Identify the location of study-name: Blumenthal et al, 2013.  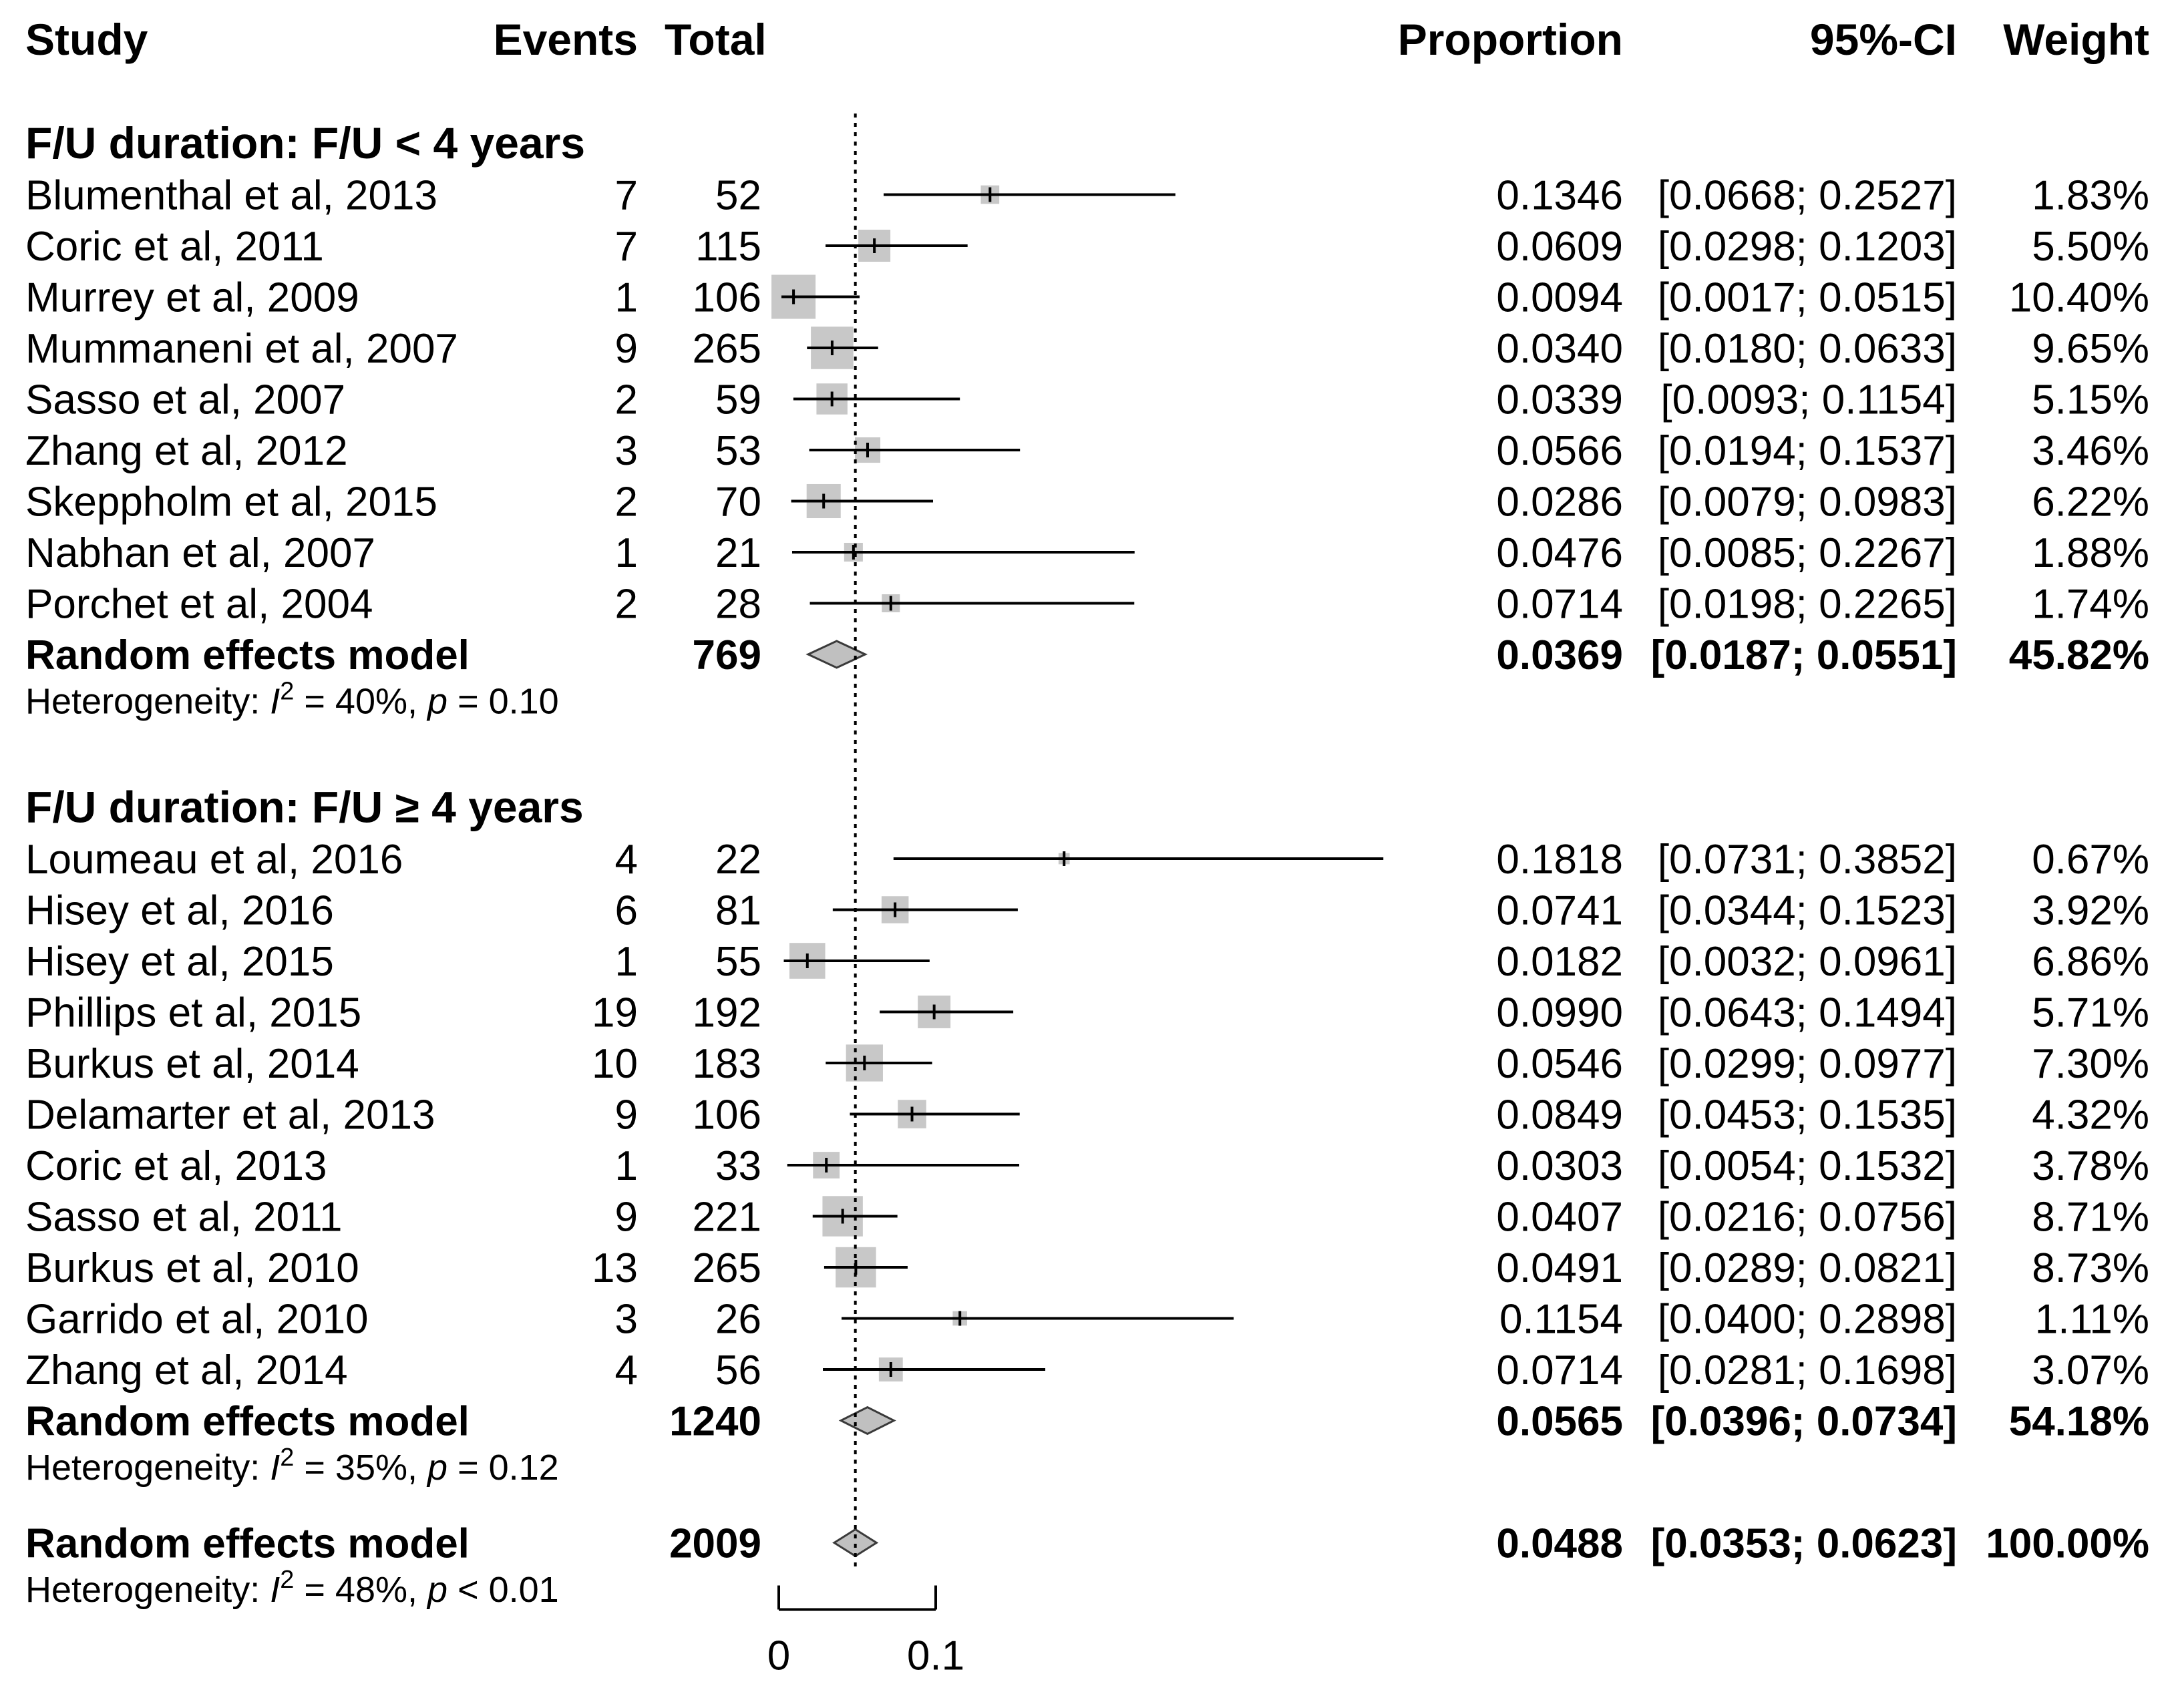
(231, 196).